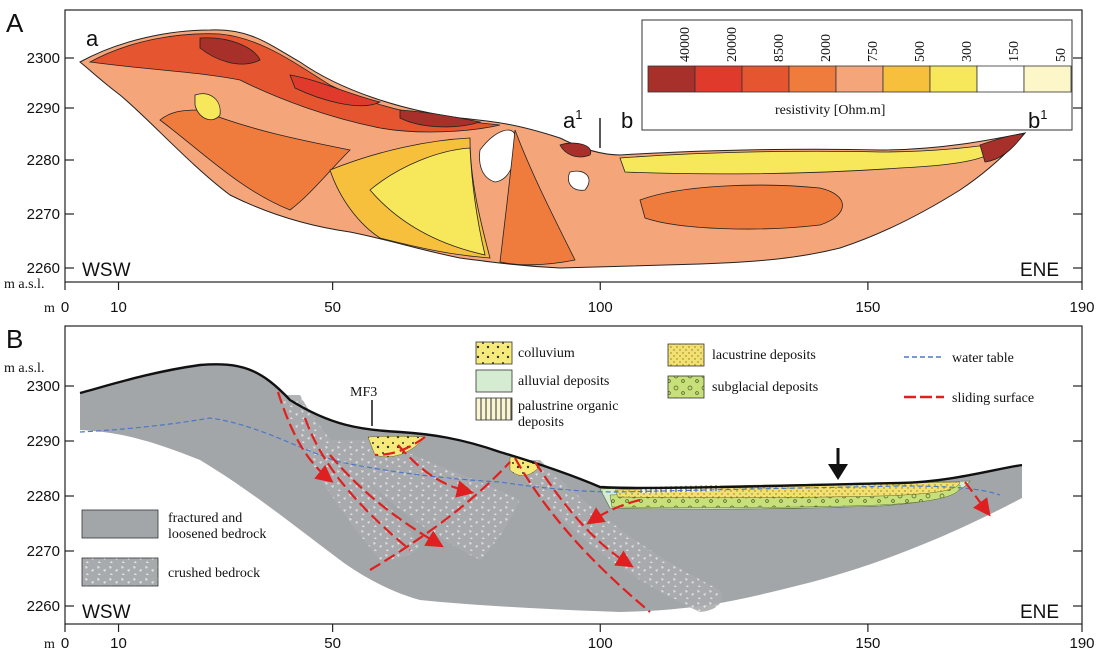 This screenshot has height=654, width=1100. Describe the element at coordinates (1061, 55) in the screenshot. I see `legend-bin-label-50: 50` at that location.